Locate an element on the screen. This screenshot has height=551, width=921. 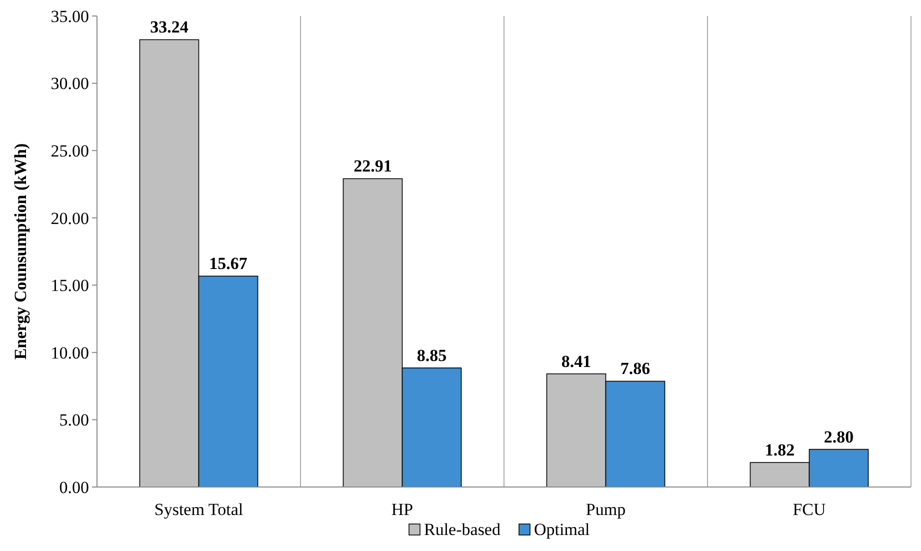
y-tick-label: 10.00 is located at coordinates (69, 352).